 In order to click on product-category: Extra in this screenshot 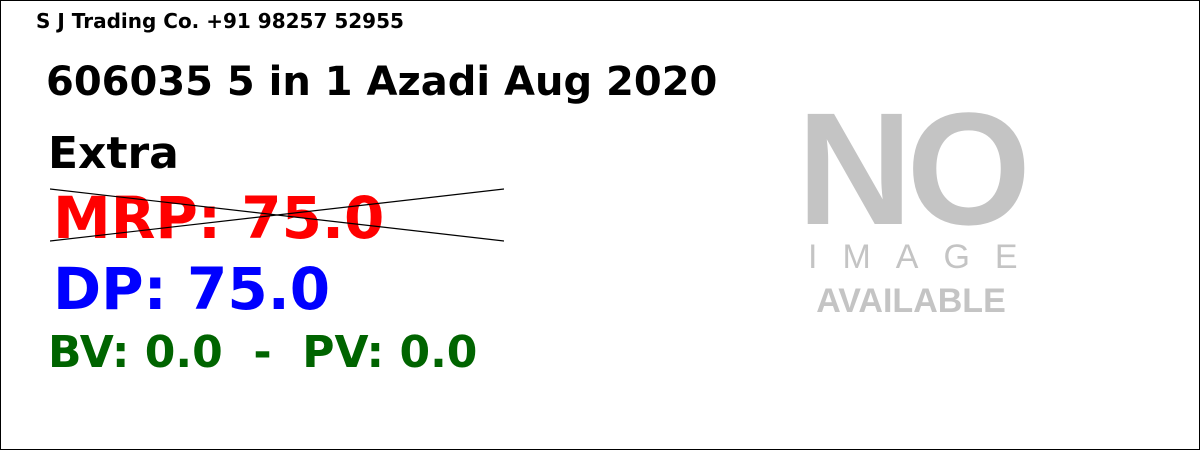, I will do `click(113, 153)`.